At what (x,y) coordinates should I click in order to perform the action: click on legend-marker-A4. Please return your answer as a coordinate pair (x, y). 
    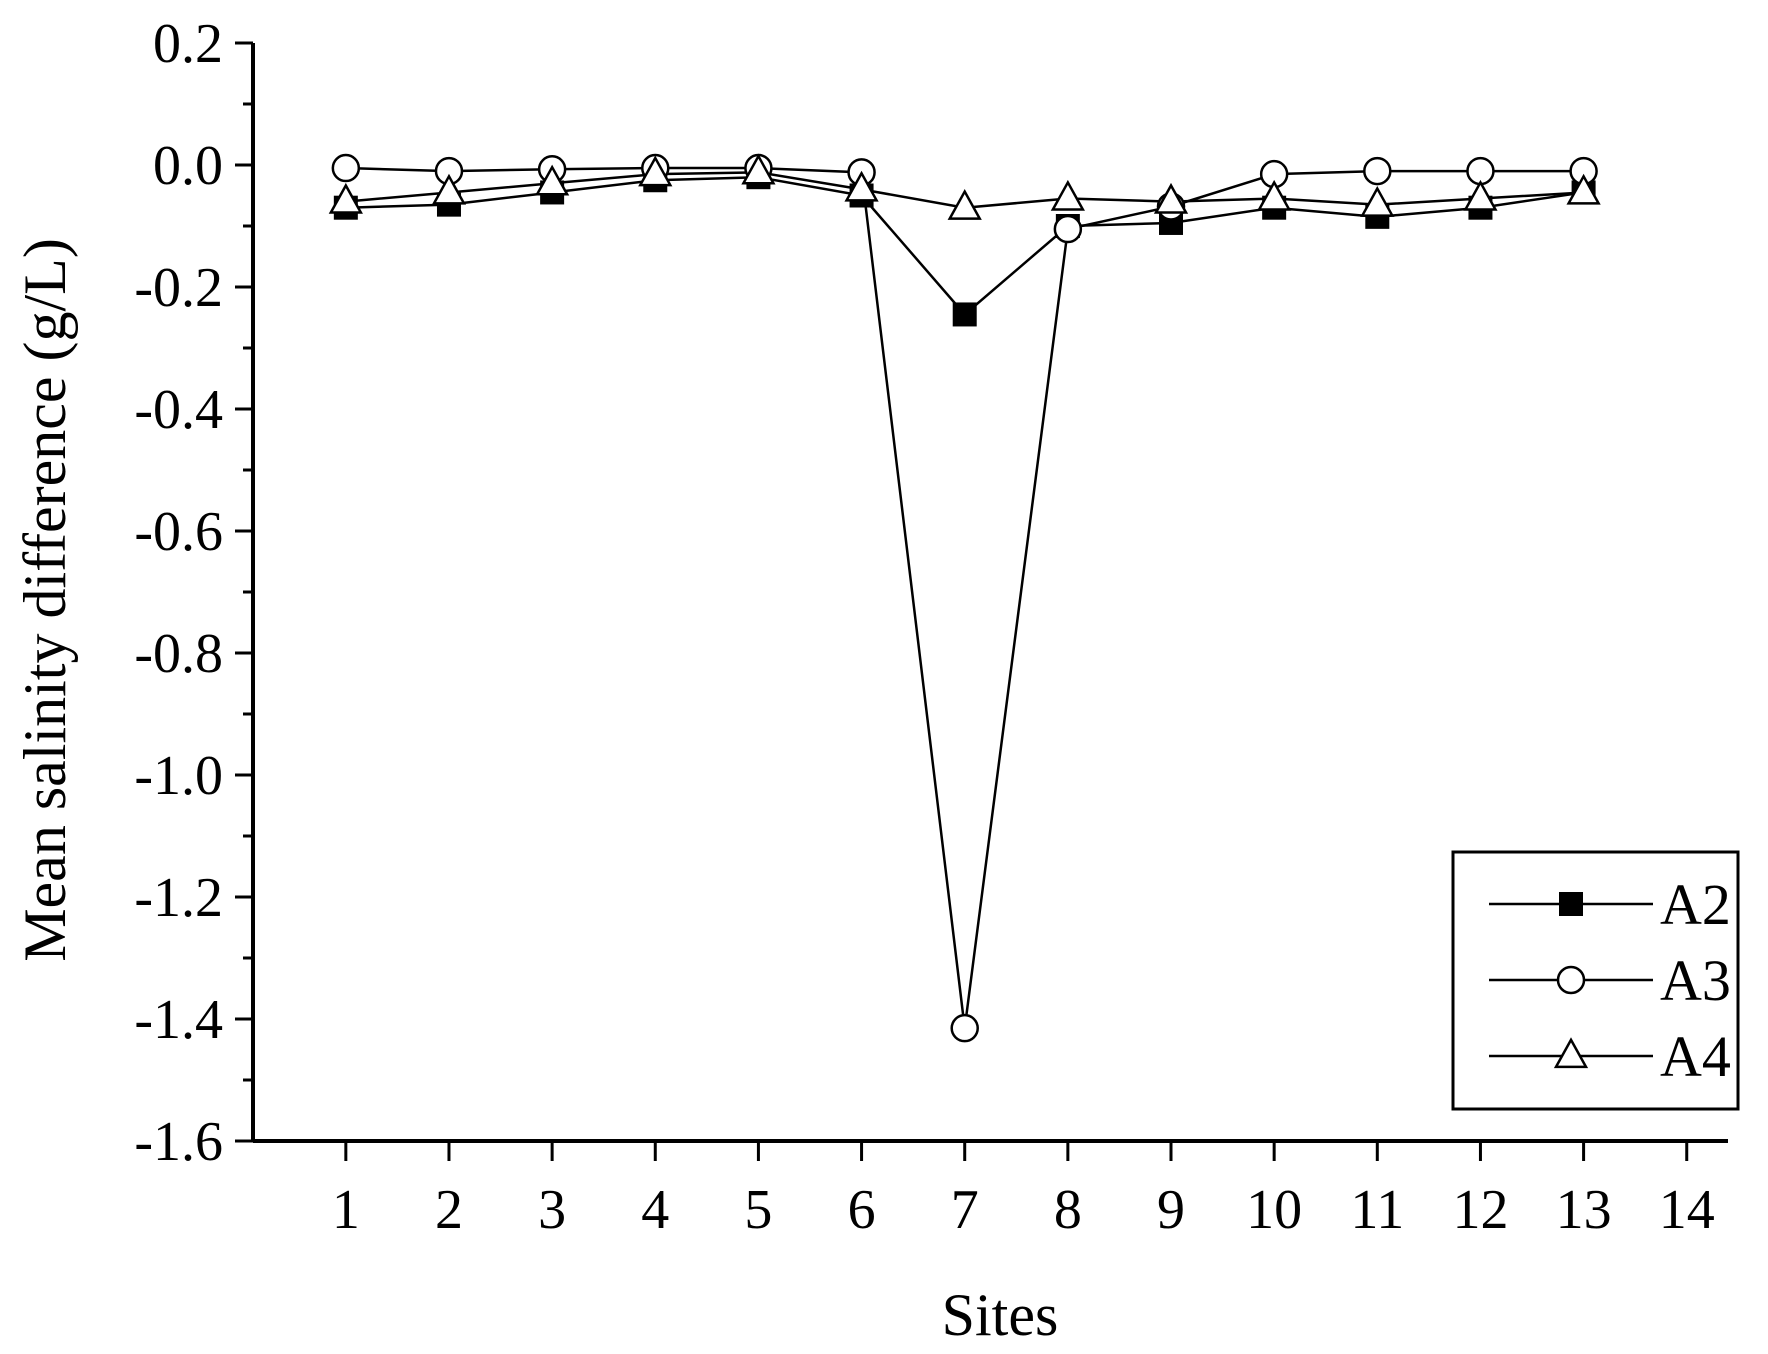
    Looking at the image, I should click on (1571, 1053).